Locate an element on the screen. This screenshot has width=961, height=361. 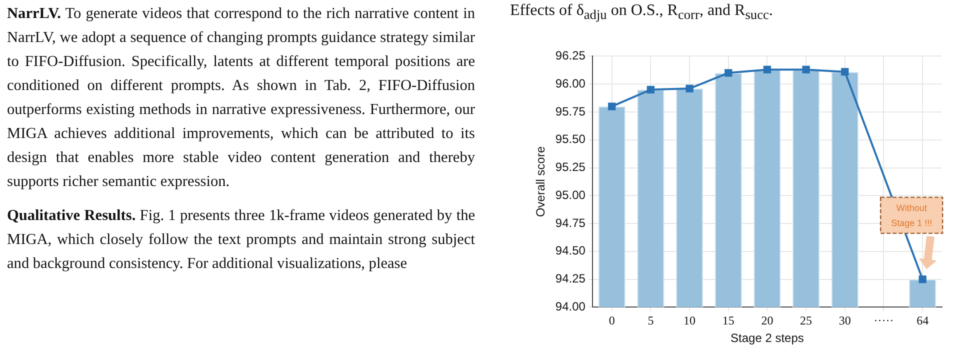
x-tick-label: 25 is located at coordinates (806, 321).